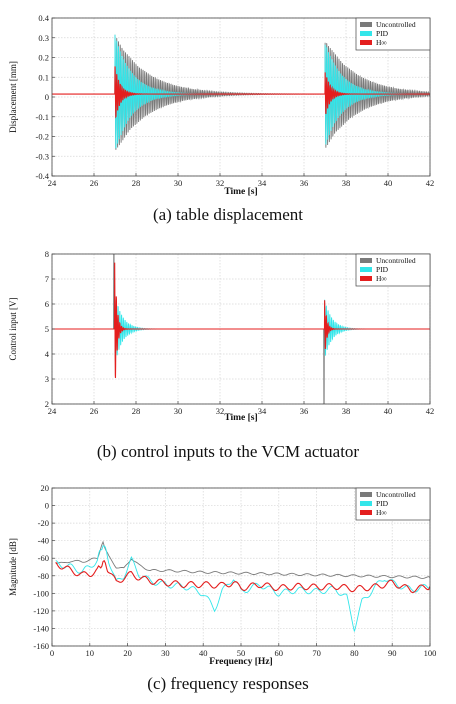 The height and width of the screenshot is (704, 456). Describe the element at coordinates (240, 662) in the screenshot. I see `x-axis-label: Frequency [Hz]` at that location.